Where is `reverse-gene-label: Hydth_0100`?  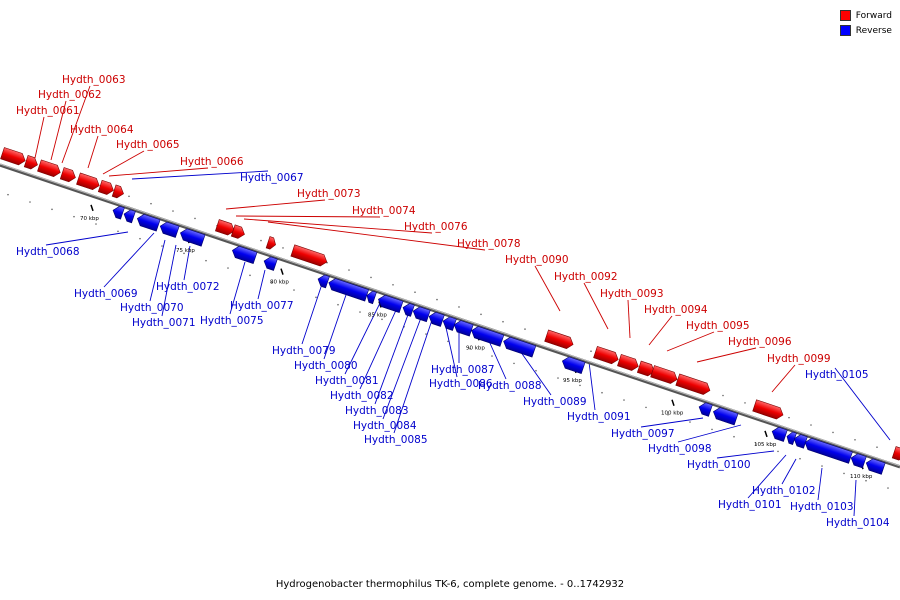
reverse-gene-label: Hydth_0100 is located at coordinates (719, 465).